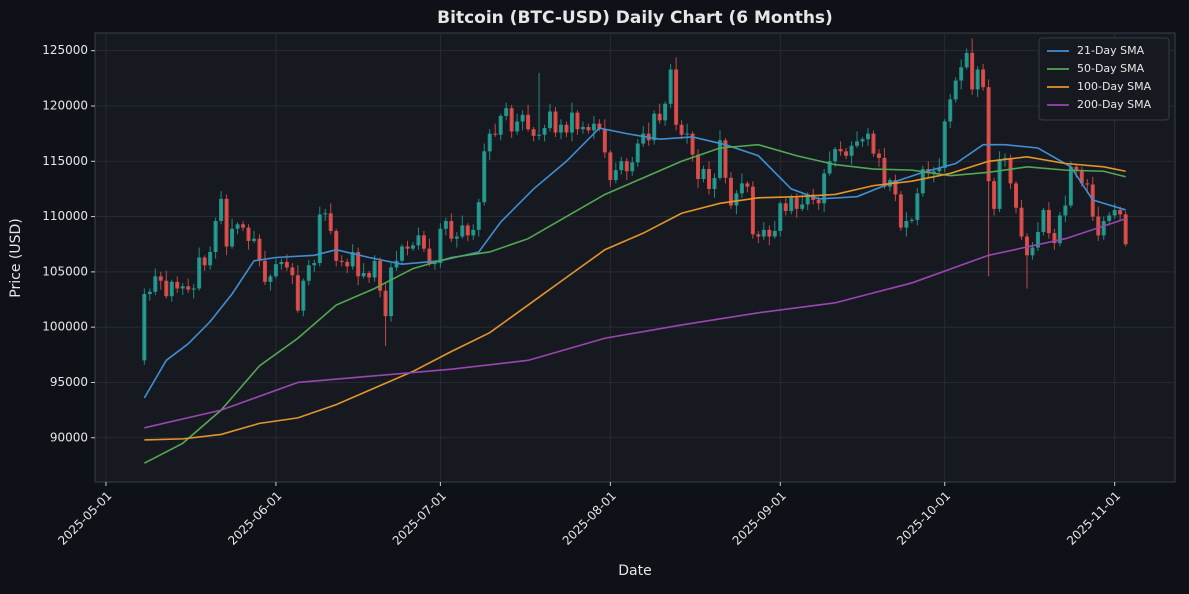 The height and width of the screenshot is (594, 1189). I want to click on y-tick-label: 95000, so click(69, 382).